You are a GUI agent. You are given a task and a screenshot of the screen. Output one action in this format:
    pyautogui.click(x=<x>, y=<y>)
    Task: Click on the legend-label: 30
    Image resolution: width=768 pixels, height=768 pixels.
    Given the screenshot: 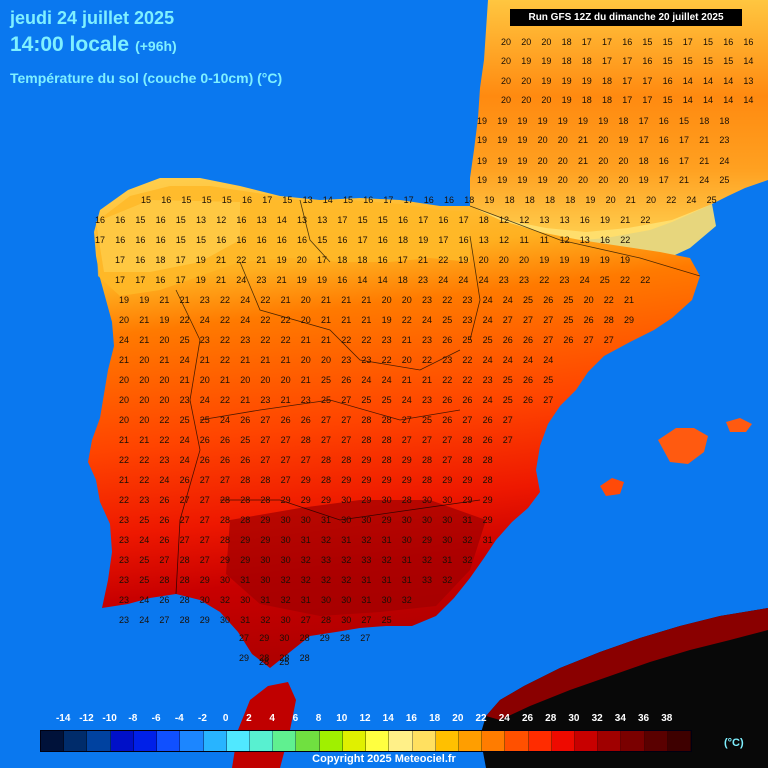 What is the action you would take?
    pyautogui.click(x=574, y=718)
    